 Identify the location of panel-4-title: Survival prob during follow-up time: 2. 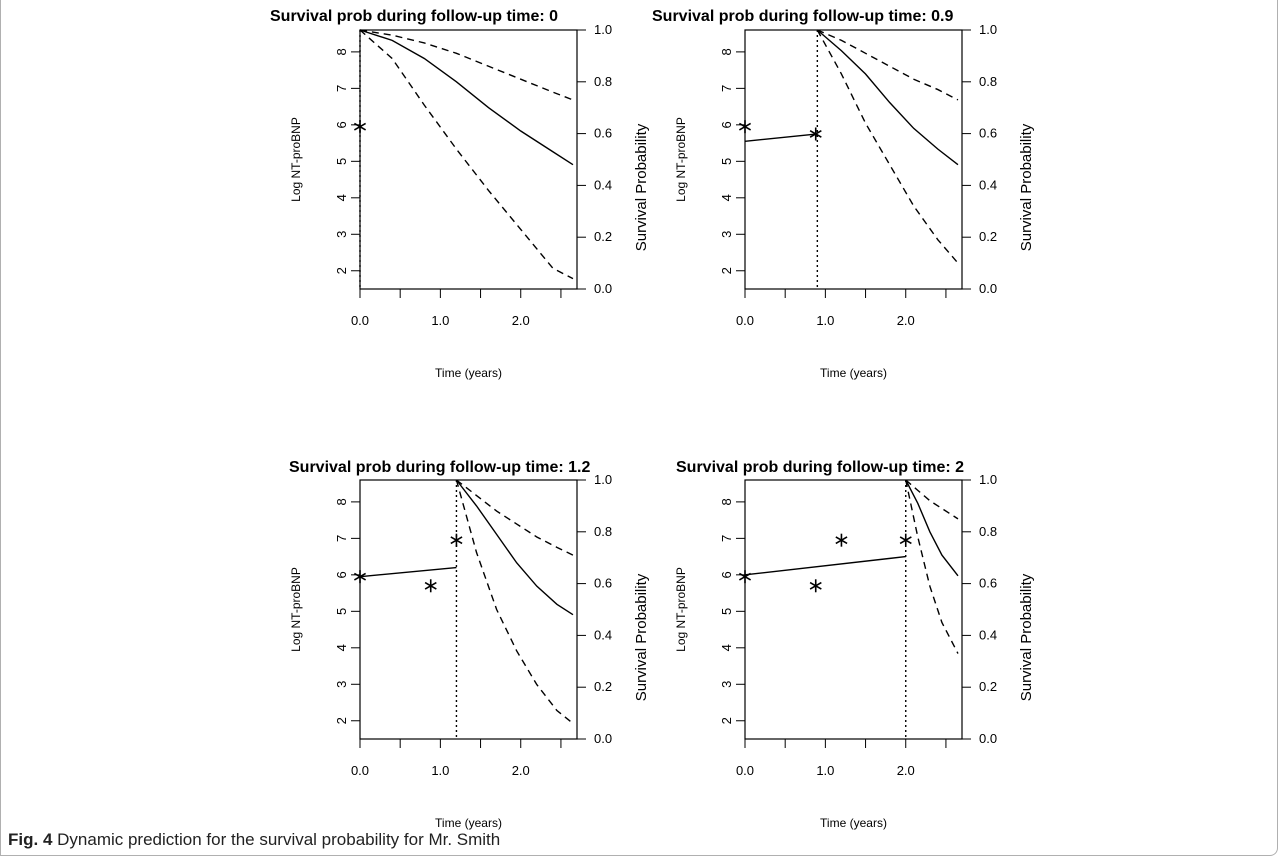
(820, 467).